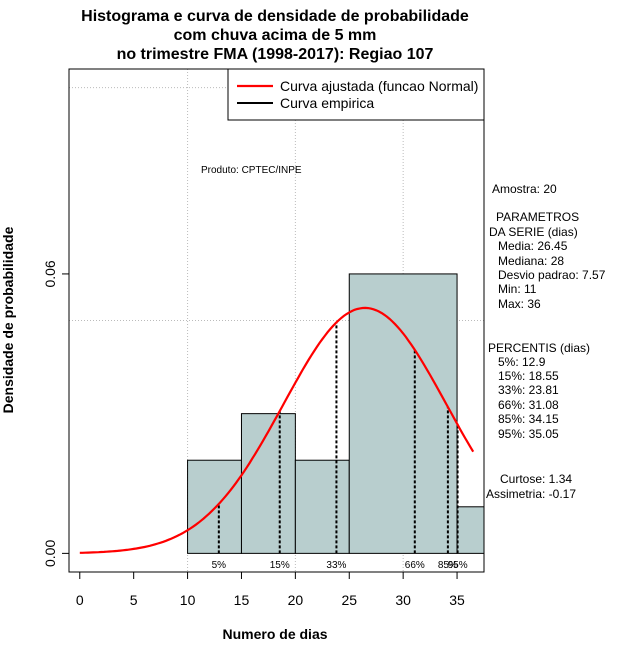  I want to click on y-axis-label: Densidade de probabilidade, so click(8, 319).